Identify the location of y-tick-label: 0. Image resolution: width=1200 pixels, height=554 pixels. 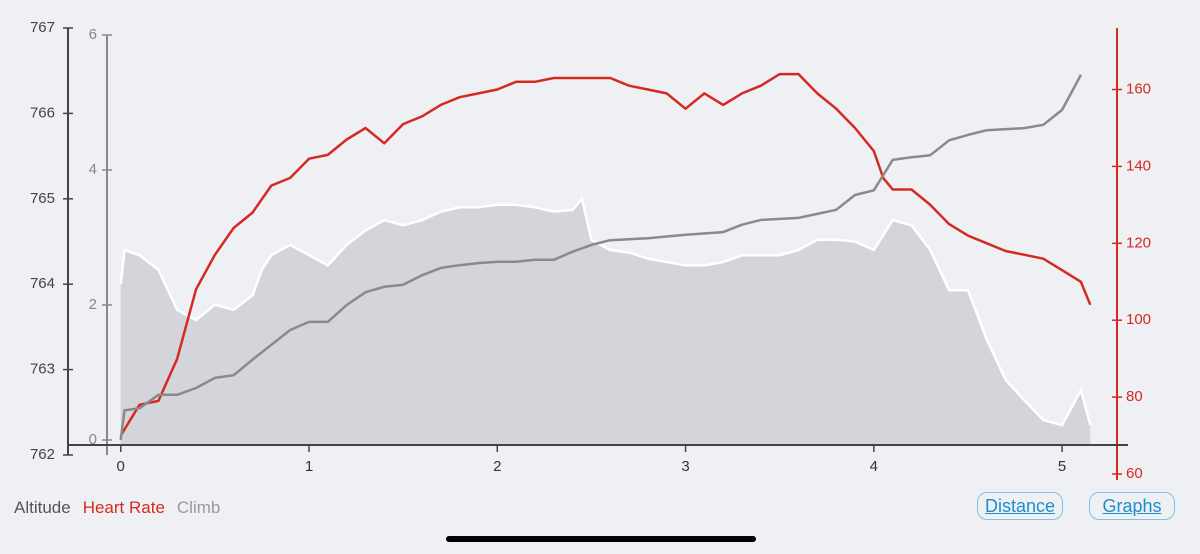
(93, 439).